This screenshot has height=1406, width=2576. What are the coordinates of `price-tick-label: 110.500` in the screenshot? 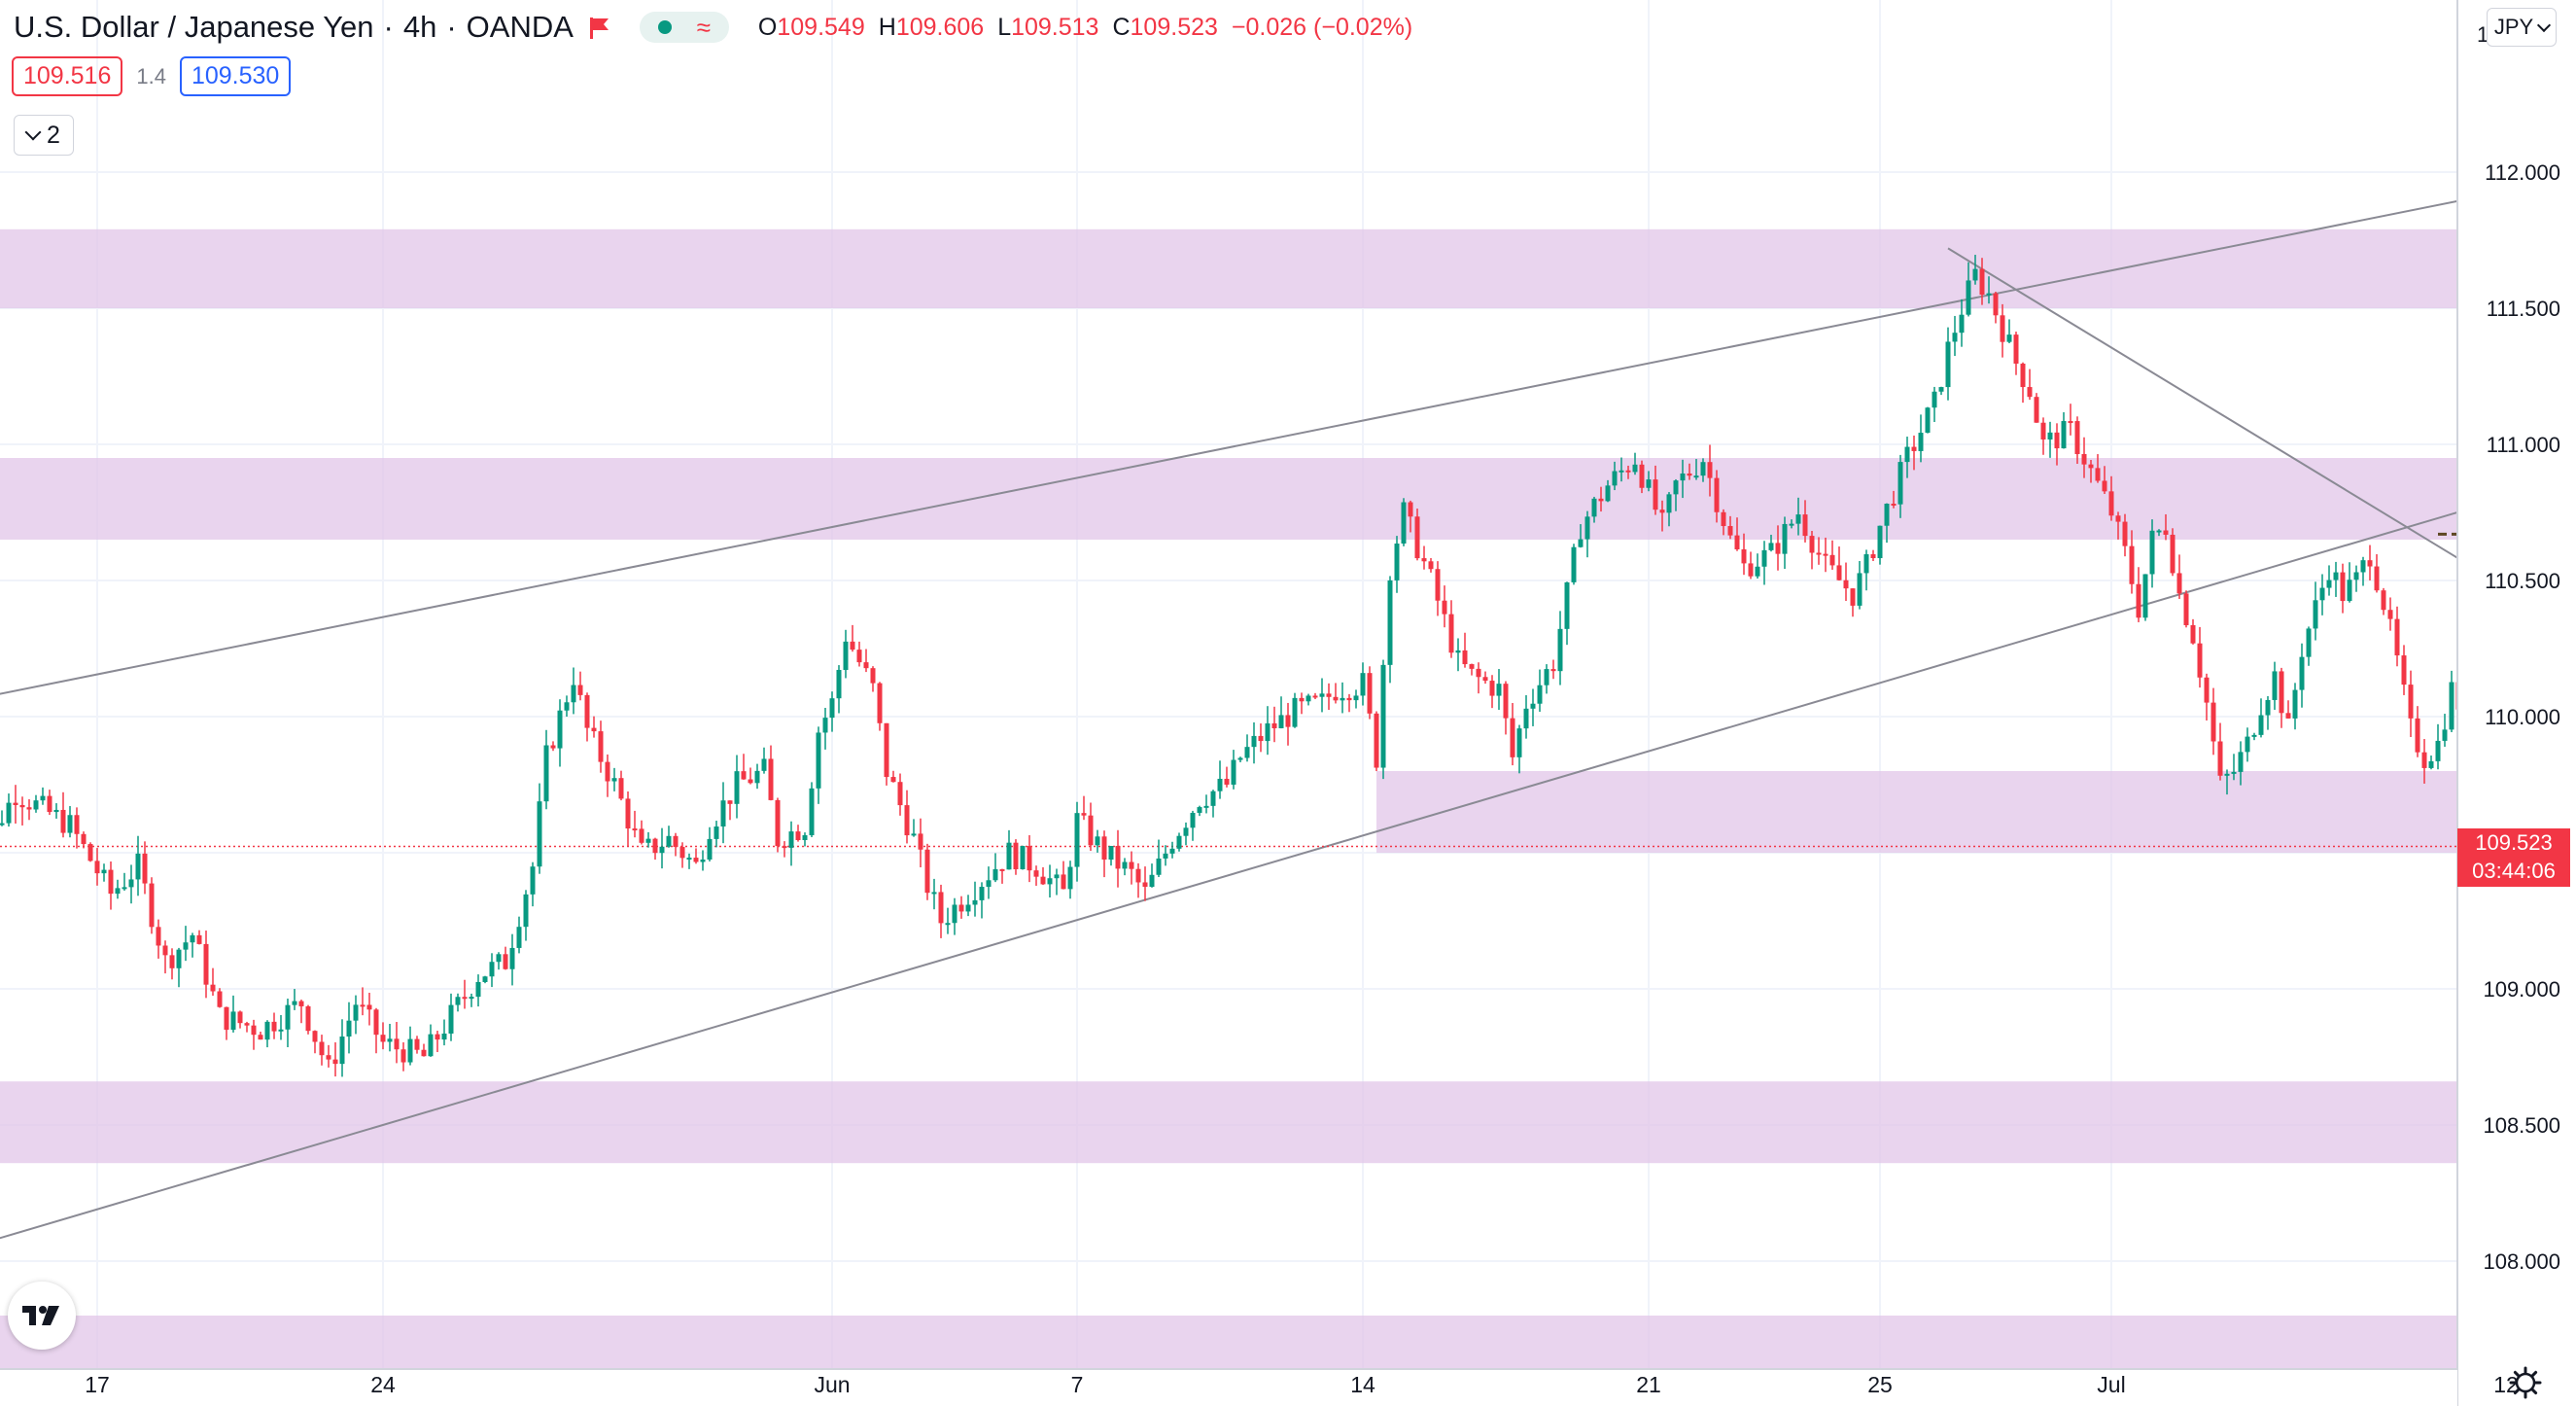 It's located at (2522, 581).